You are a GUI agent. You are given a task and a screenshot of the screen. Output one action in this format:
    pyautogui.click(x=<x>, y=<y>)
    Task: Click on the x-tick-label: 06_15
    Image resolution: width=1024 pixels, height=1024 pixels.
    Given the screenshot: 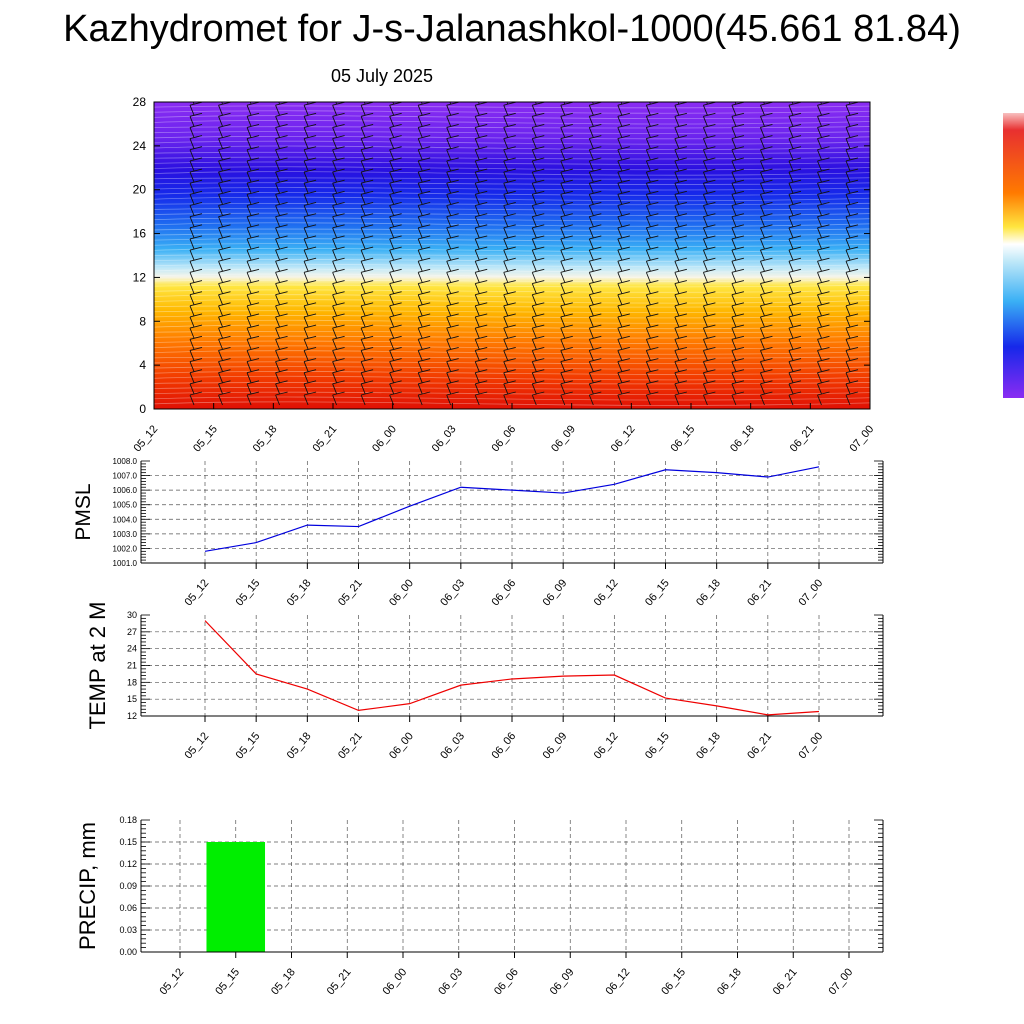 What is the action you would take?
    pyautogui.click(x=657, y=592)
    